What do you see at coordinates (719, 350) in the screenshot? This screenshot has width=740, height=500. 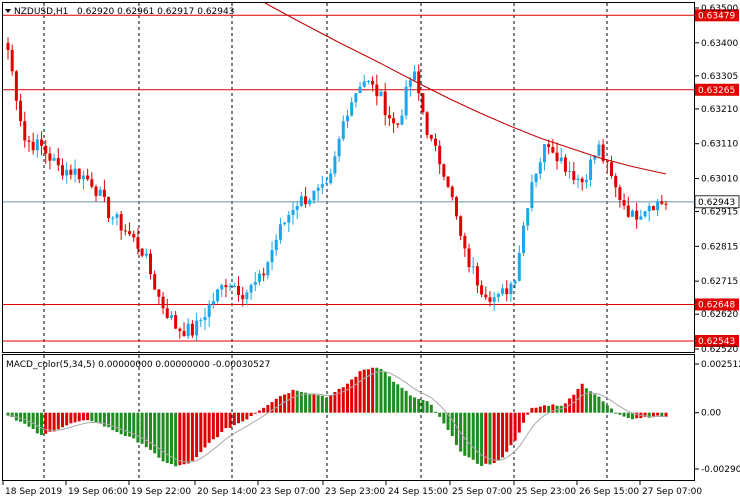 I see `price-tick-label: 0.62520` at bounding box center [719, 350].